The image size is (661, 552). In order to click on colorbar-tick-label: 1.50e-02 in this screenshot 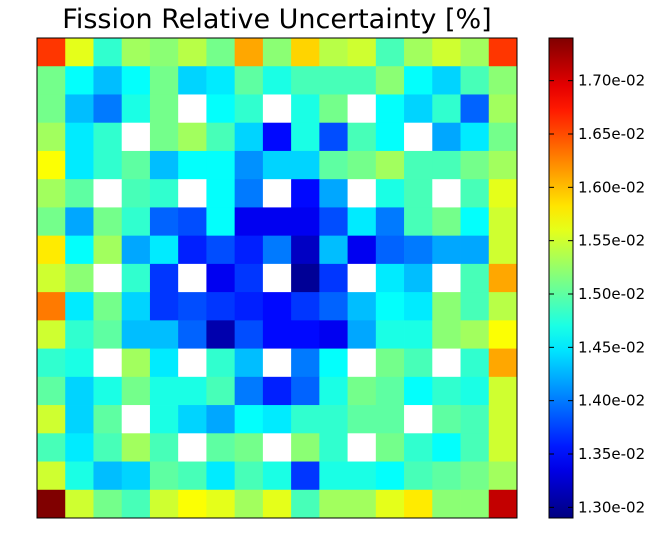, I will do `click(611, 294)`.